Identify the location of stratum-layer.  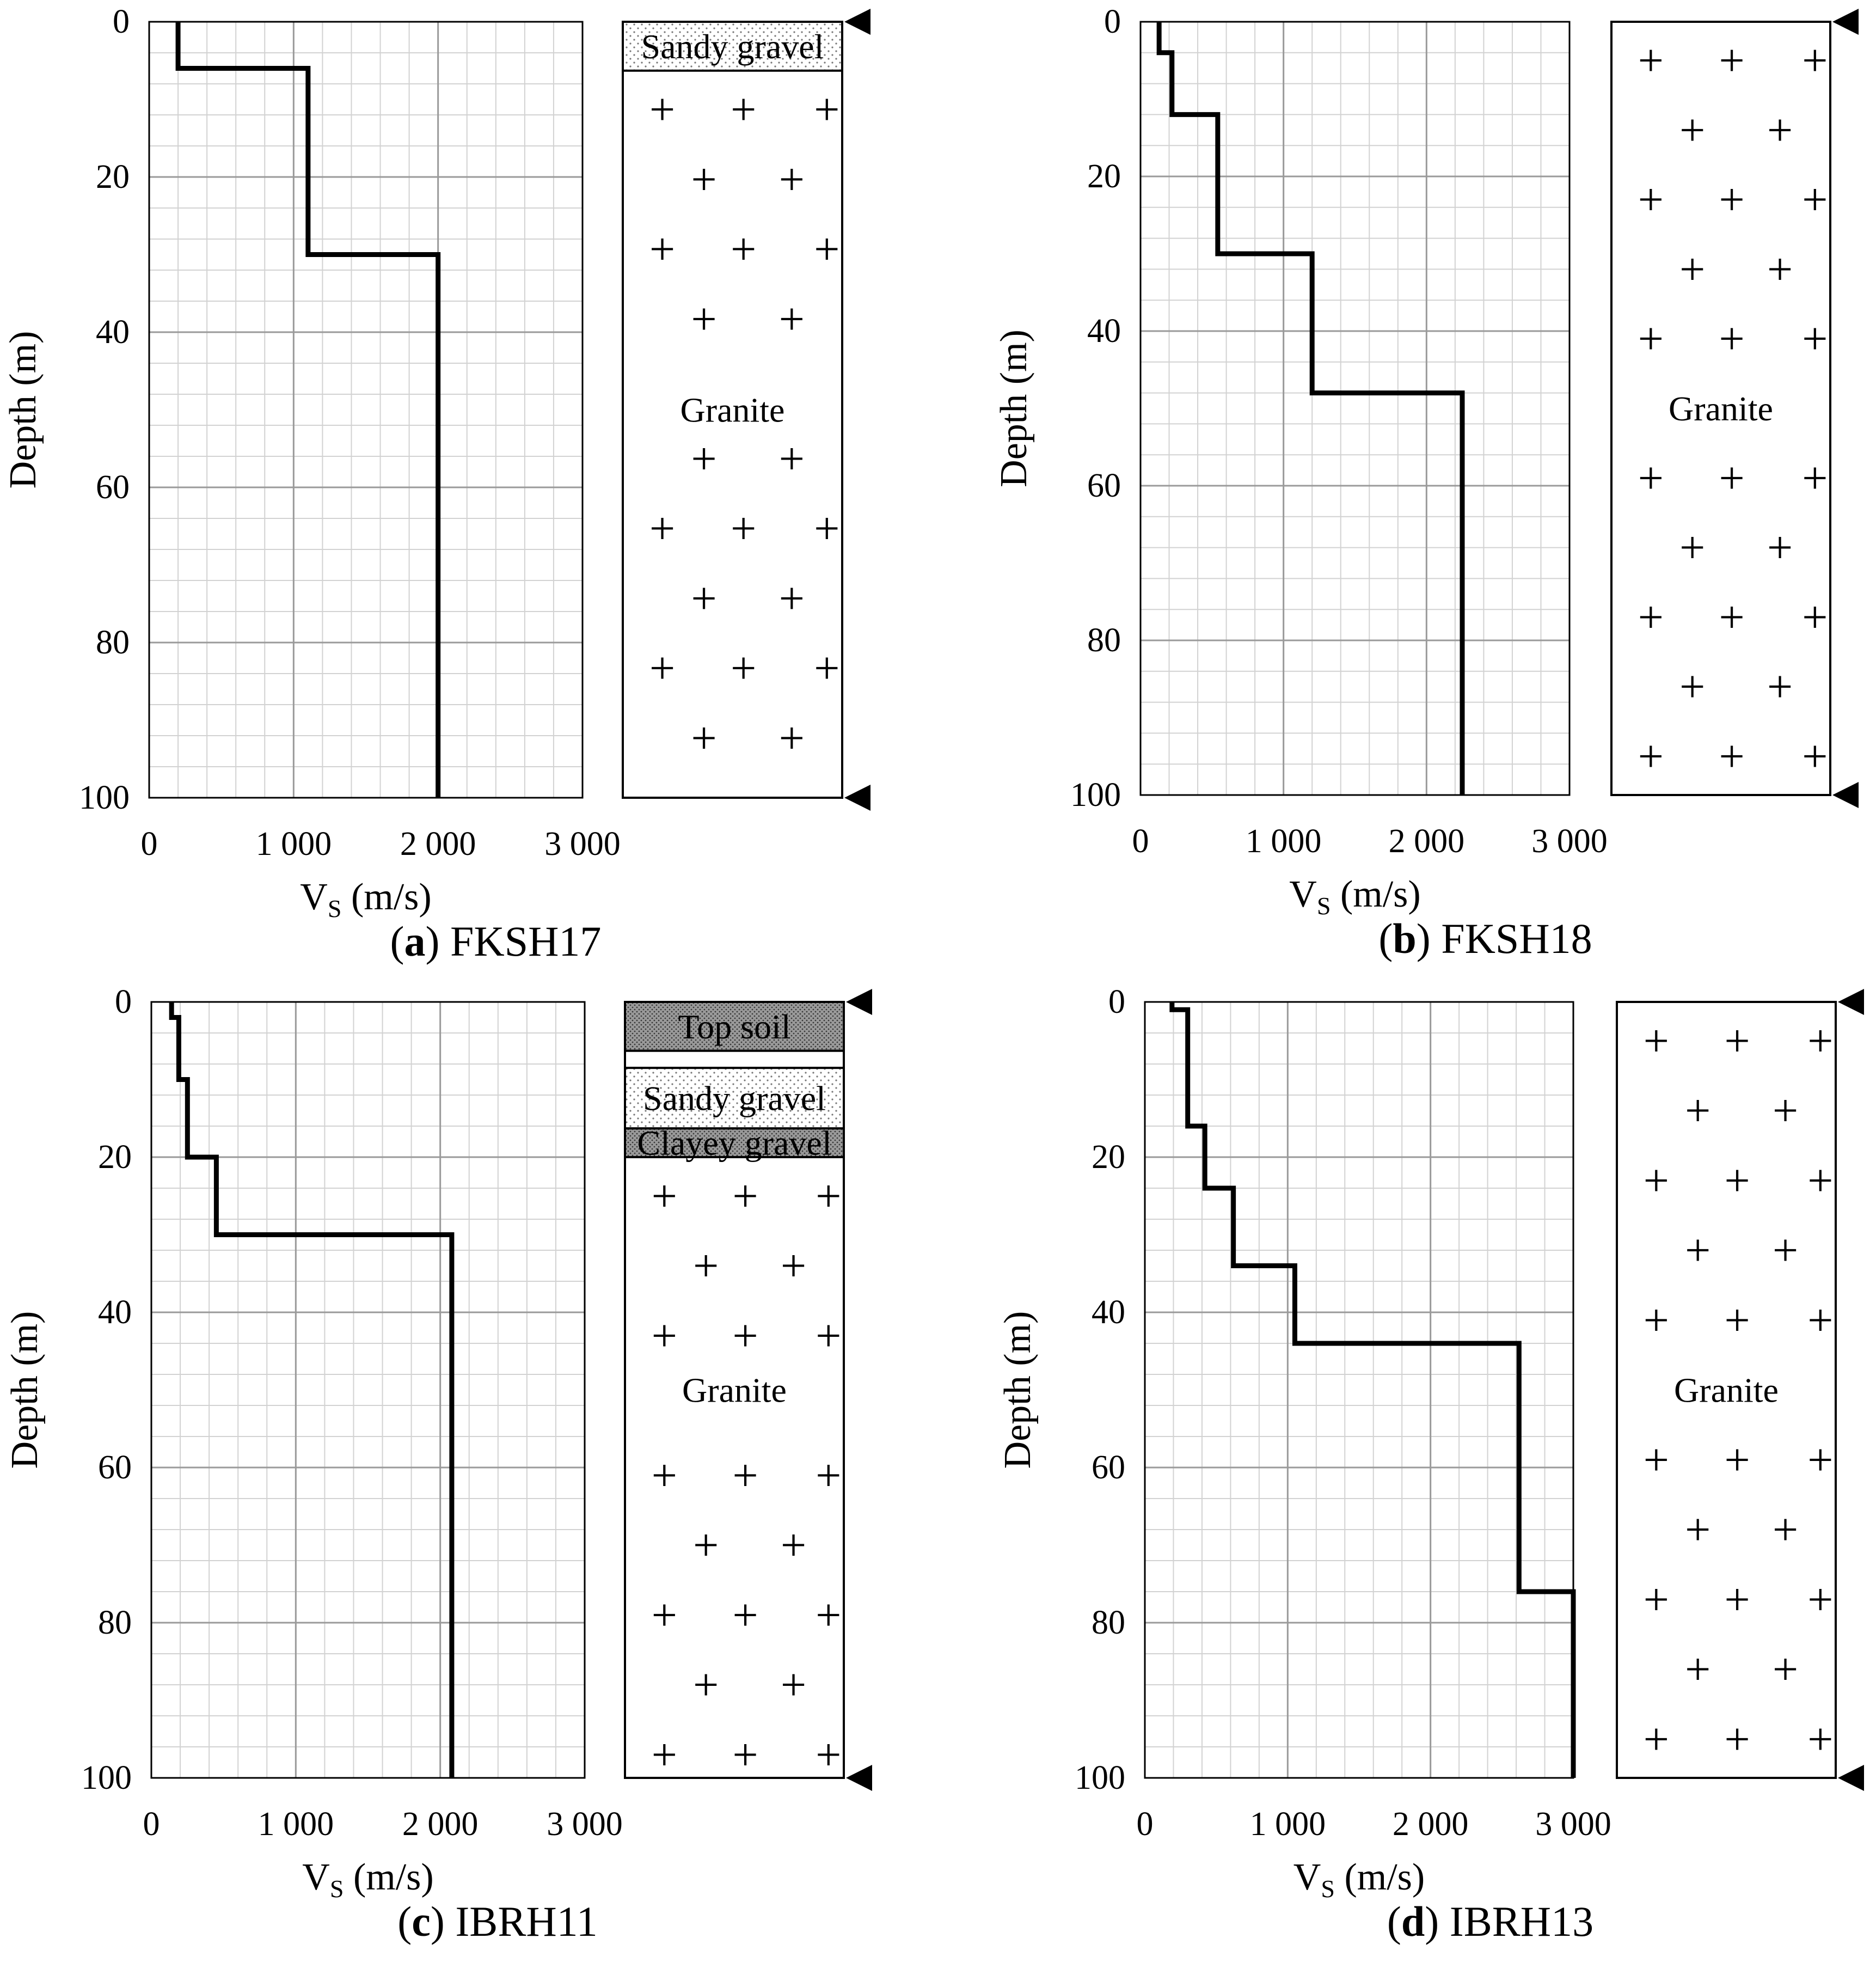
(732, 46).